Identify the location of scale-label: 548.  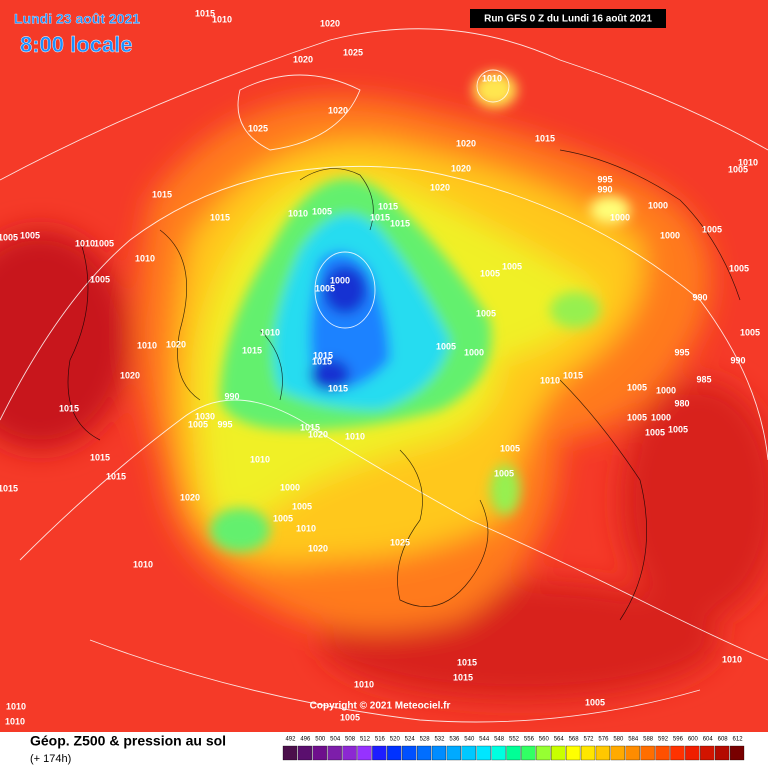
(499, 740).